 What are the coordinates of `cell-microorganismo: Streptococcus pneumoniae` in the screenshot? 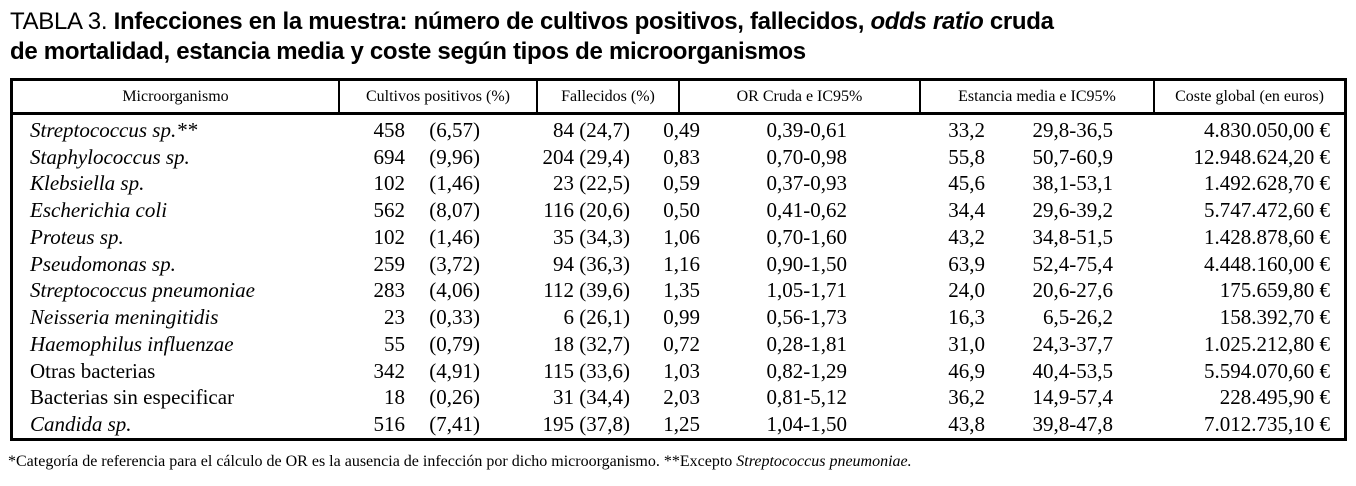 It's located at (142, 290).